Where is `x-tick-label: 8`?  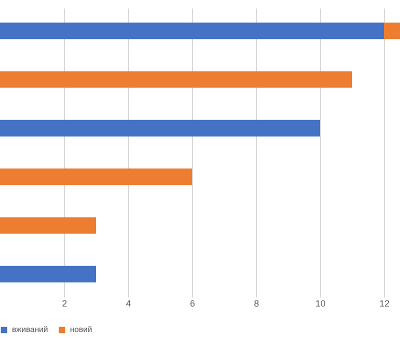 x-tick-label: 8 is located at coordinates (257, 303).